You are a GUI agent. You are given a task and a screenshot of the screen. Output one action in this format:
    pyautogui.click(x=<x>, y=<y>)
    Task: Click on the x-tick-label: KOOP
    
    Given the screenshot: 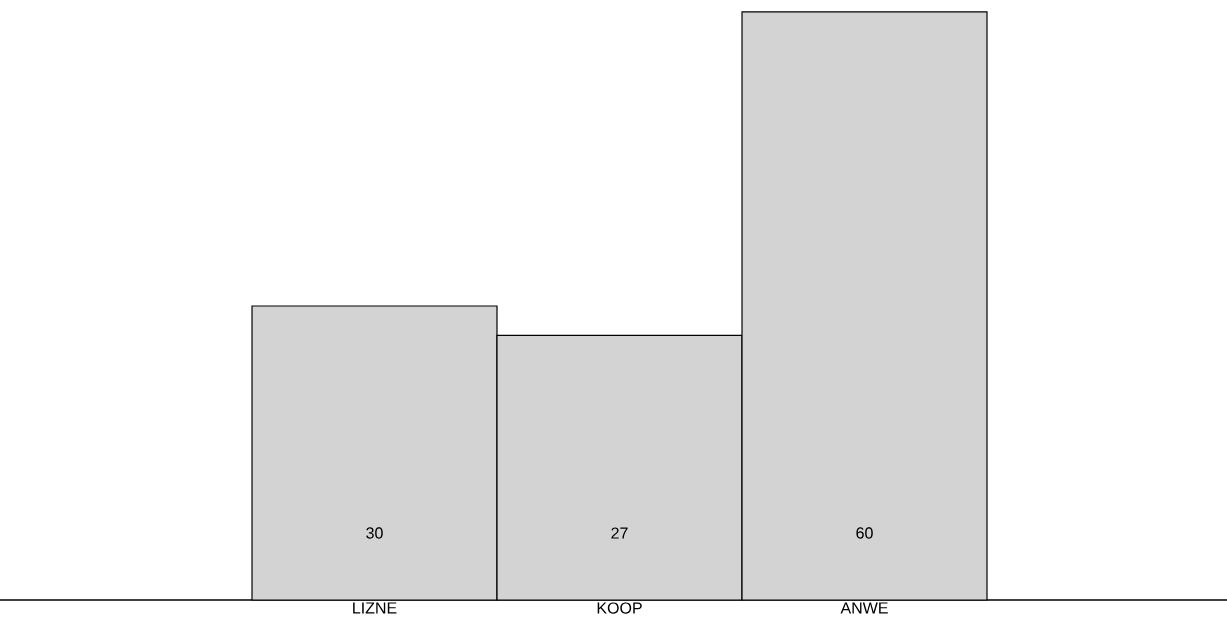 What is the action you would take?
    pyautogui.click(x=619, y=608)
    